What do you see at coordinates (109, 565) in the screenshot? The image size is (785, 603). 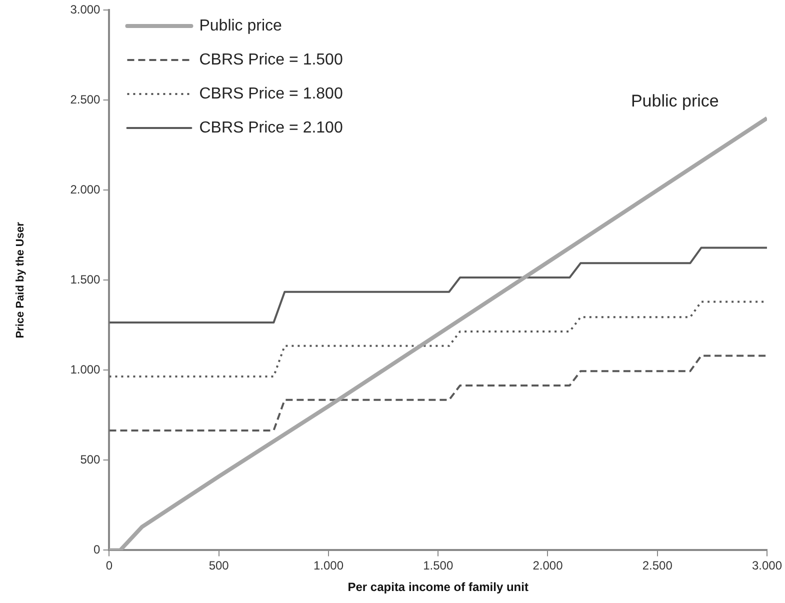 I see `x-tick-label: 0` at bounding box center [109, 565].